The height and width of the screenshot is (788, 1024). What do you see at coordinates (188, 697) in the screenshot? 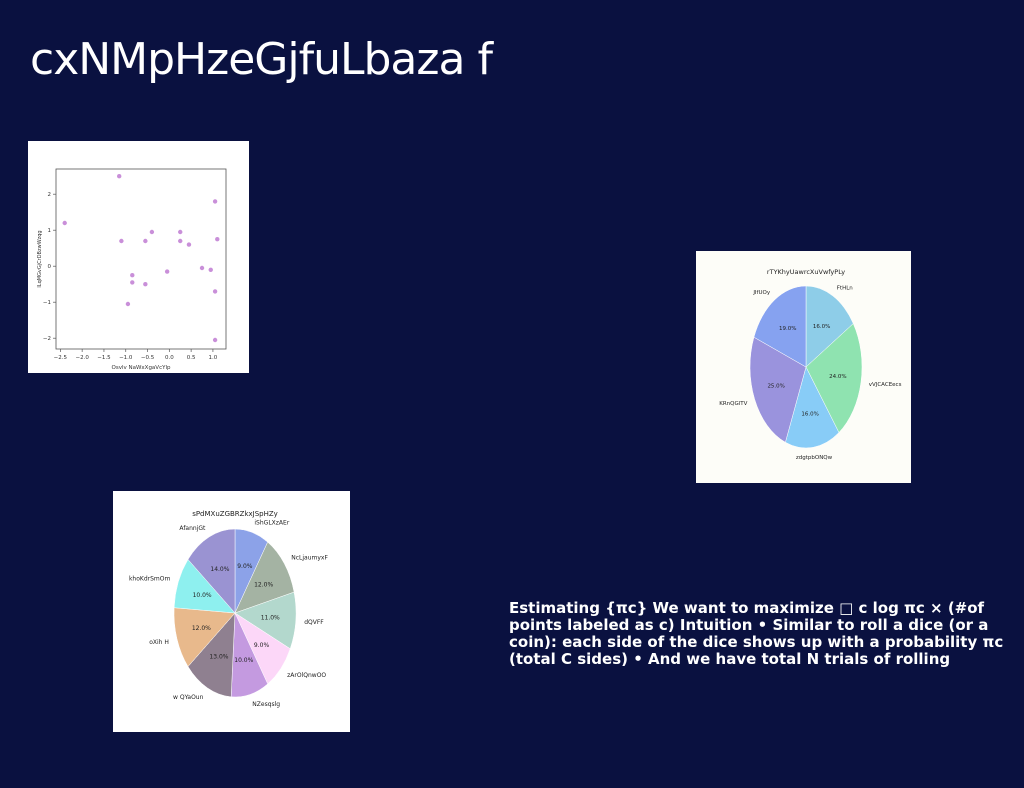
I see `pie-slice-label: w QYaOun` at bounding box center [188, 697].